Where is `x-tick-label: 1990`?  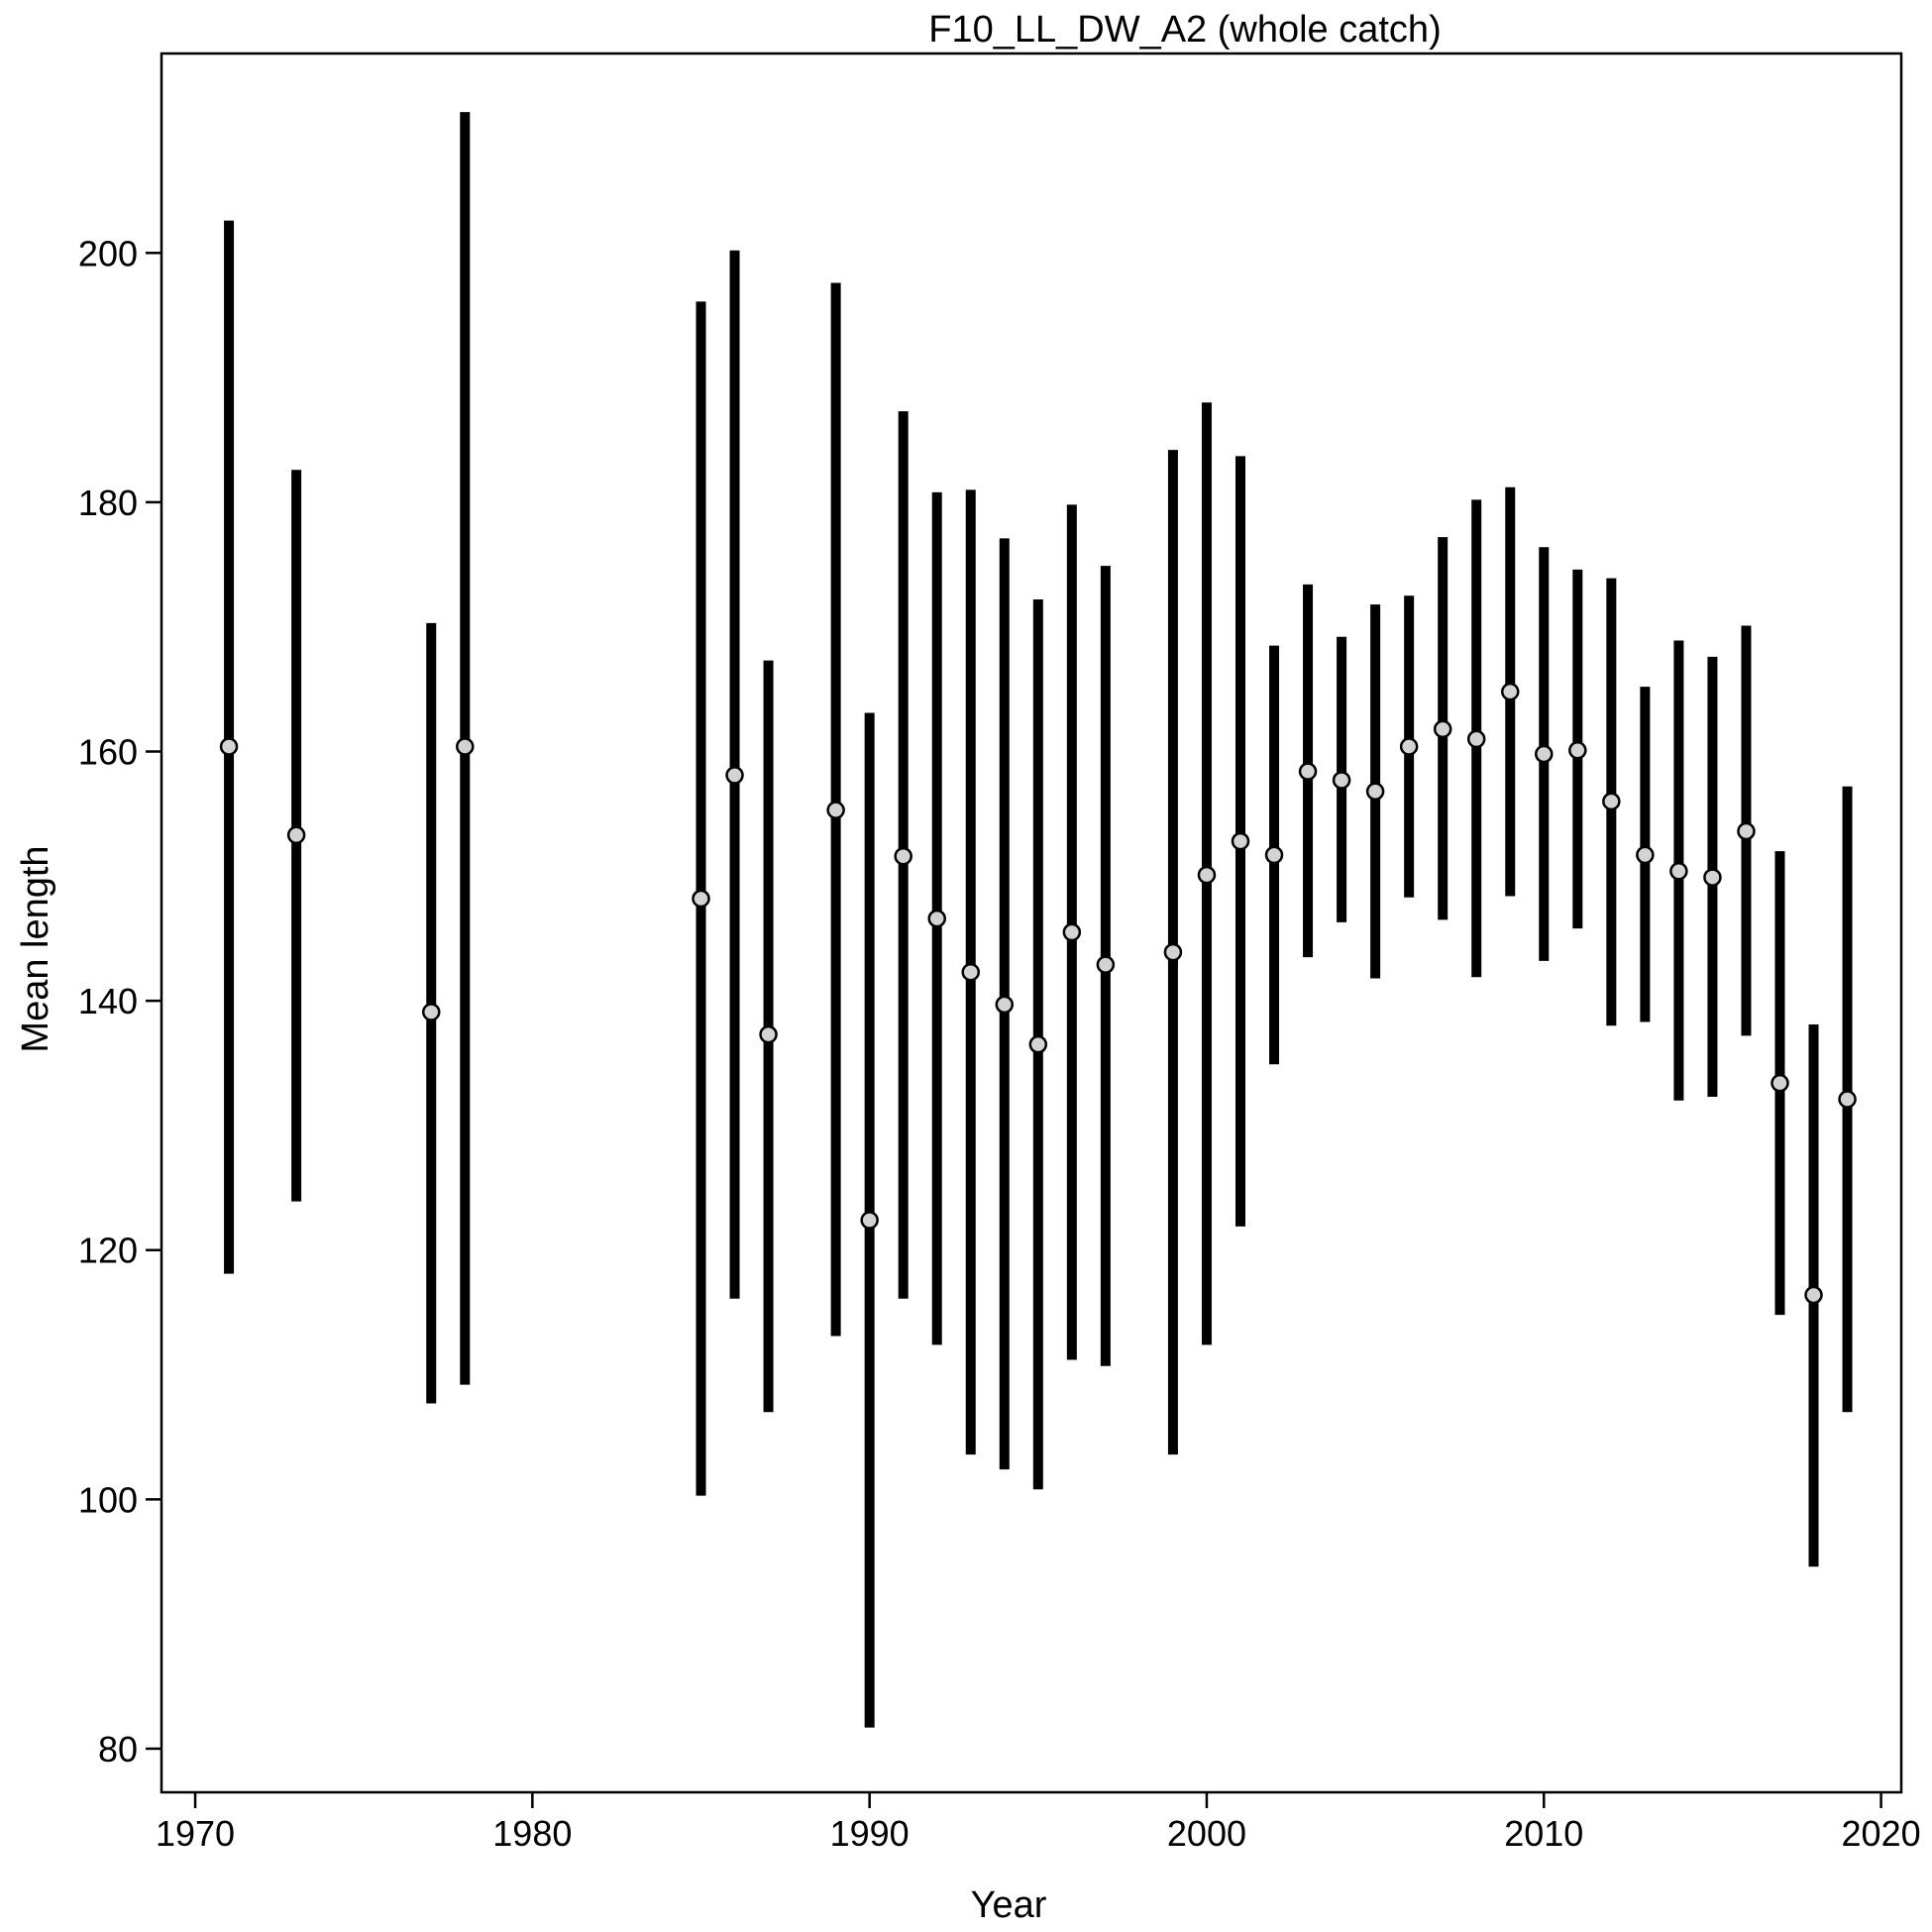
x-tick-label: 1990 is located at coordinates (870, 1834).